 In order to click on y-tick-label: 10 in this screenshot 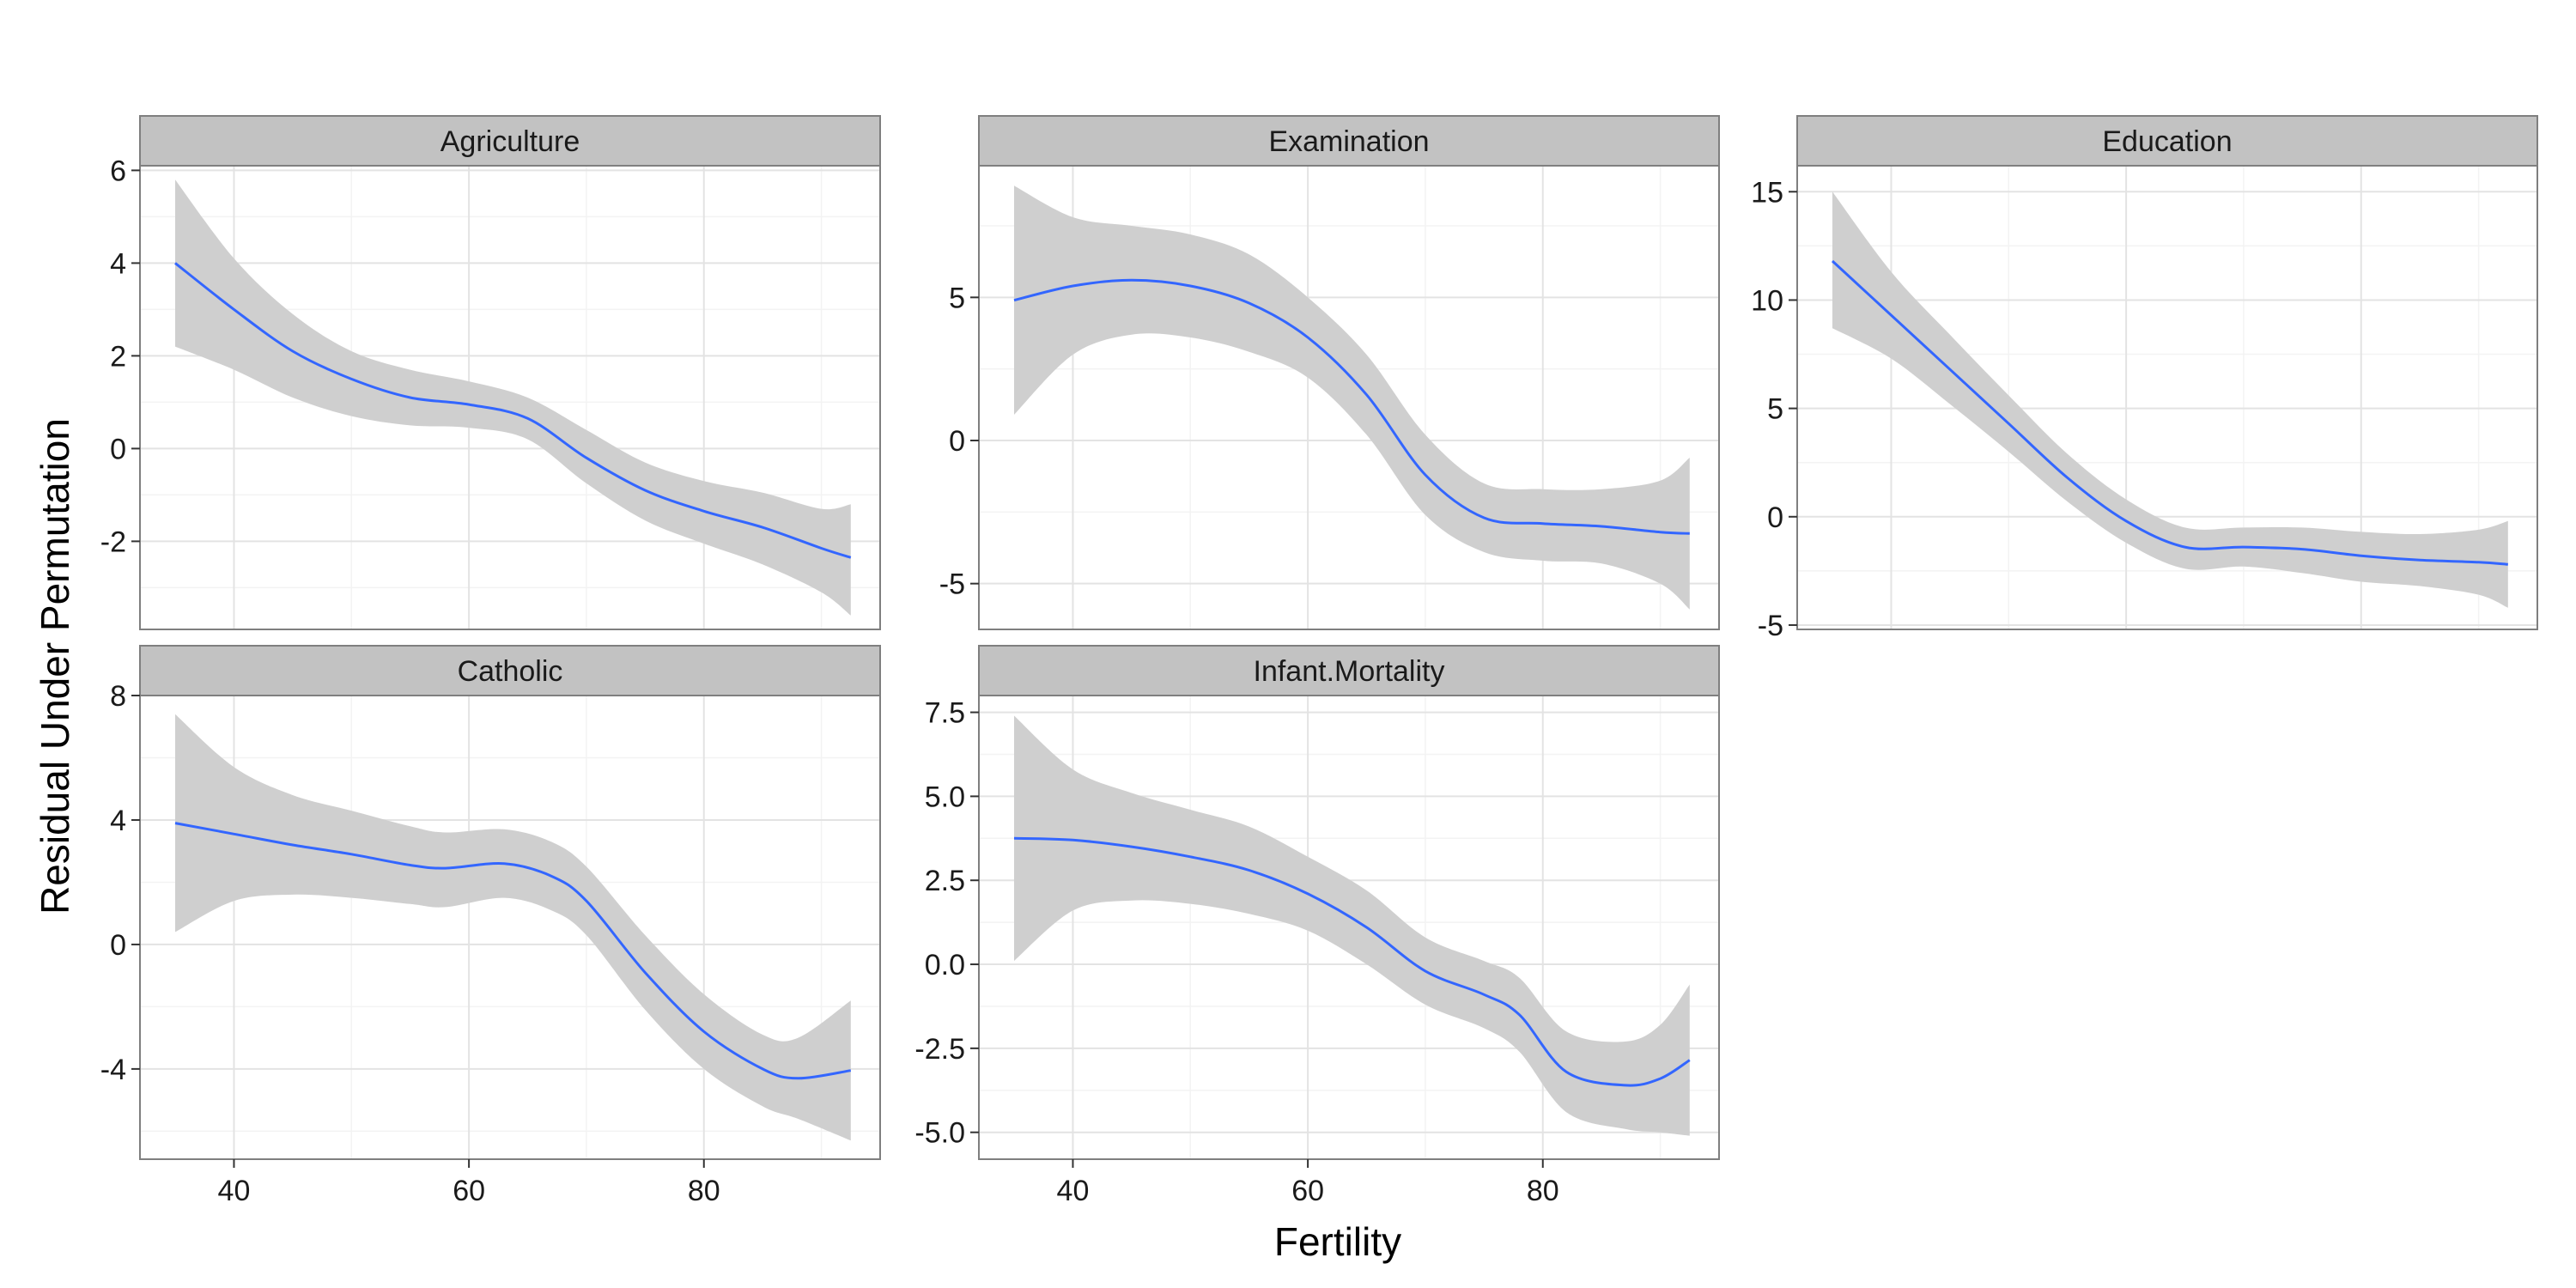, I will do `click(1767, 301)`.